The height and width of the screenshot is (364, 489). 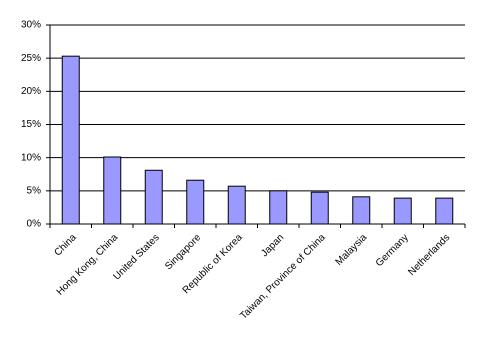 What do you see at coordinates (34, 224) in the screenshot?
I see `y-tick-label: 0%` at bounding box center [34, 224].